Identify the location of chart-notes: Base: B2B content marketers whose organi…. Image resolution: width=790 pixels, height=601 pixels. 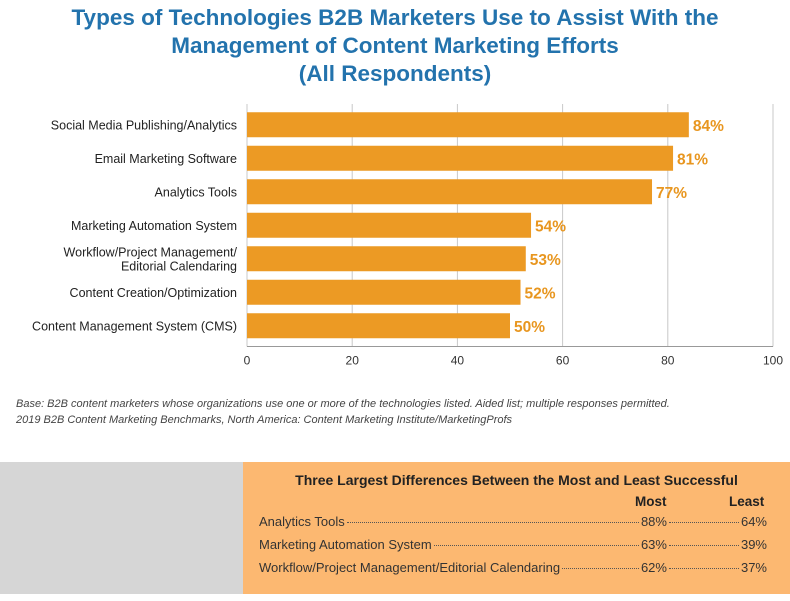
(343, 412).